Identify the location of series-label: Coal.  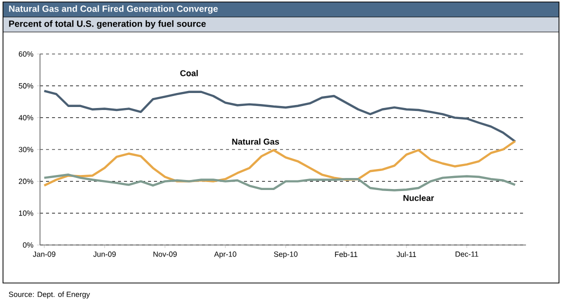
(189, 73).